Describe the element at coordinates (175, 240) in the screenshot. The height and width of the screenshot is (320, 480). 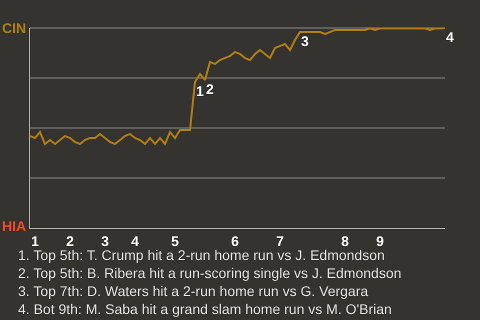
I see `x-tick-label: 5` at that location.